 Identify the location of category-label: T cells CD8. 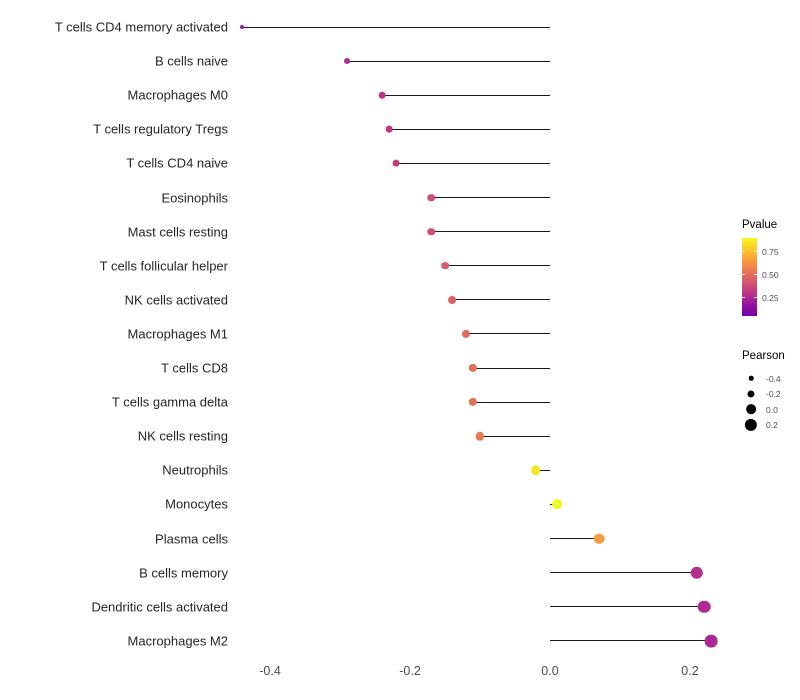
(194, 368).